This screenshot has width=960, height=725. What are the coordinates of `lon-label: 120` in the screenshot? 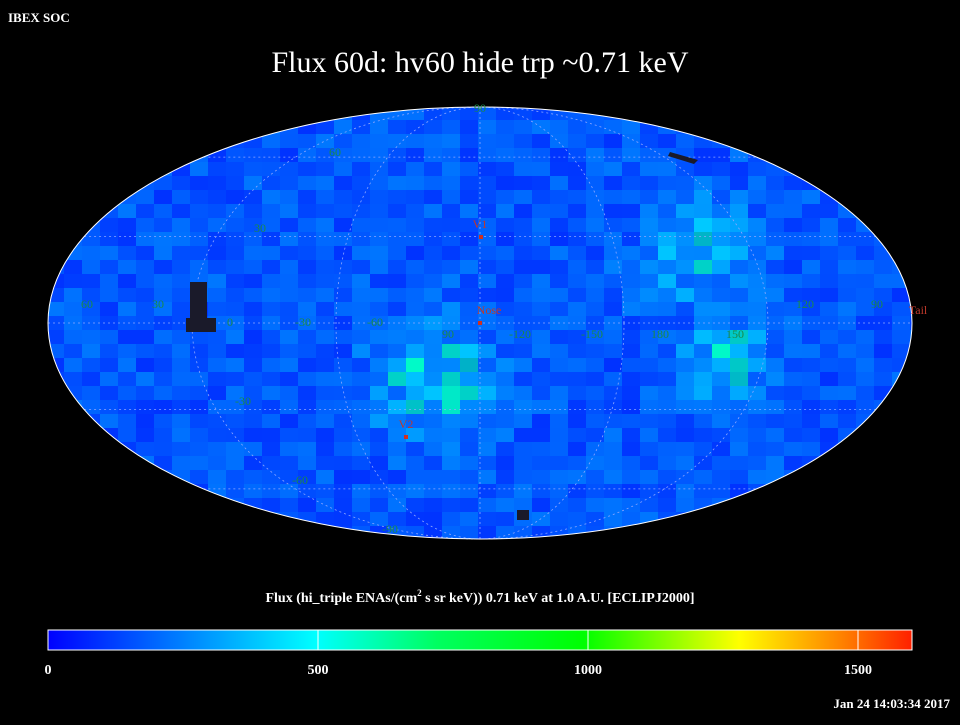 It's located at (805, 304).